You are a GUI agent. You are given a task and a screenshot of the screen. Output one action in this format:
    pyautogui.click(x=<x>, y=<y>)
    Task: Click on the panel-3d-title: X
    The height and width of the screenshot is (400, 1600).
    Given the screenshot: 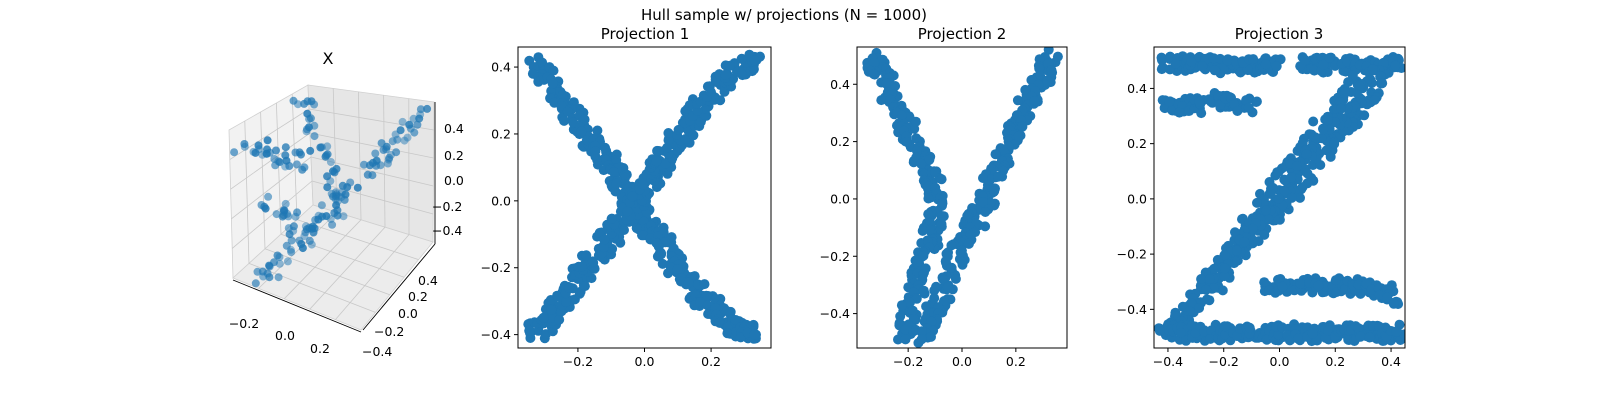 What is the action you would take?
    pyautogui.click(x=328, y=58)
    